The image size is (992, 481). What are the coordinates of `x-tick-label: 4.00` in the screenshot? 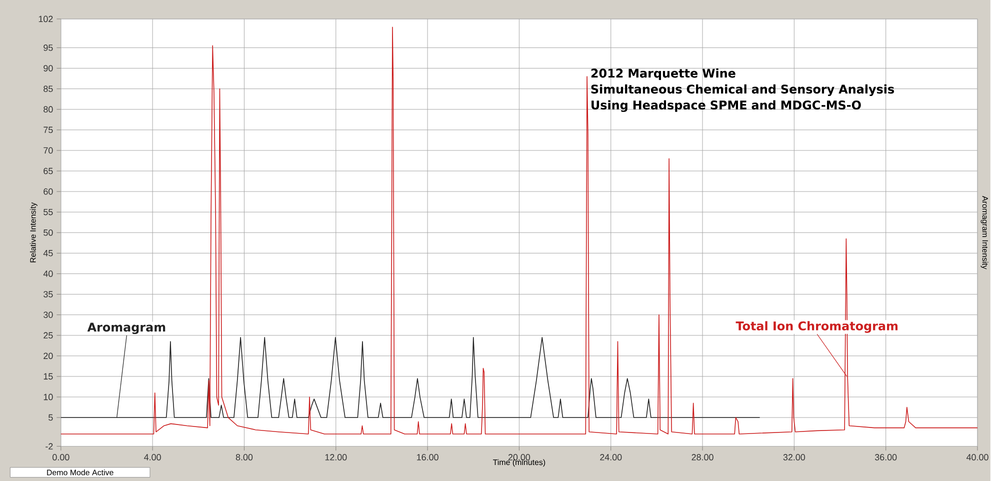 It's located at (152, 457).